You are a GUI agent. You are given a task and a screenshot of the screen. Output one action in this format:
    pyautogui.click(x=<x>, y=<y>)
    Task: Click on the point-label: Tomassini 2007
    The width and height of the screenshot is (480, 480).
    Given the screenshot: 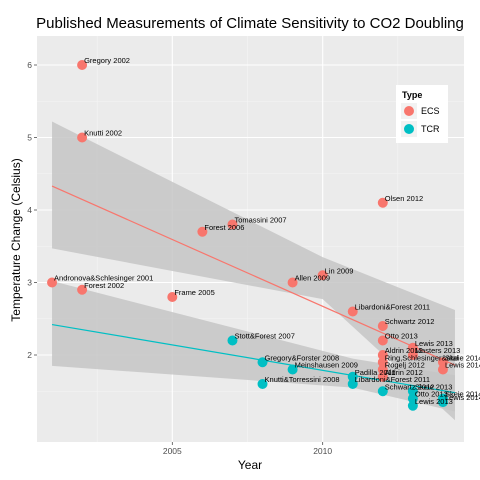 What is the action you would take?
    pyautogui.click(x=260, y=220)
    